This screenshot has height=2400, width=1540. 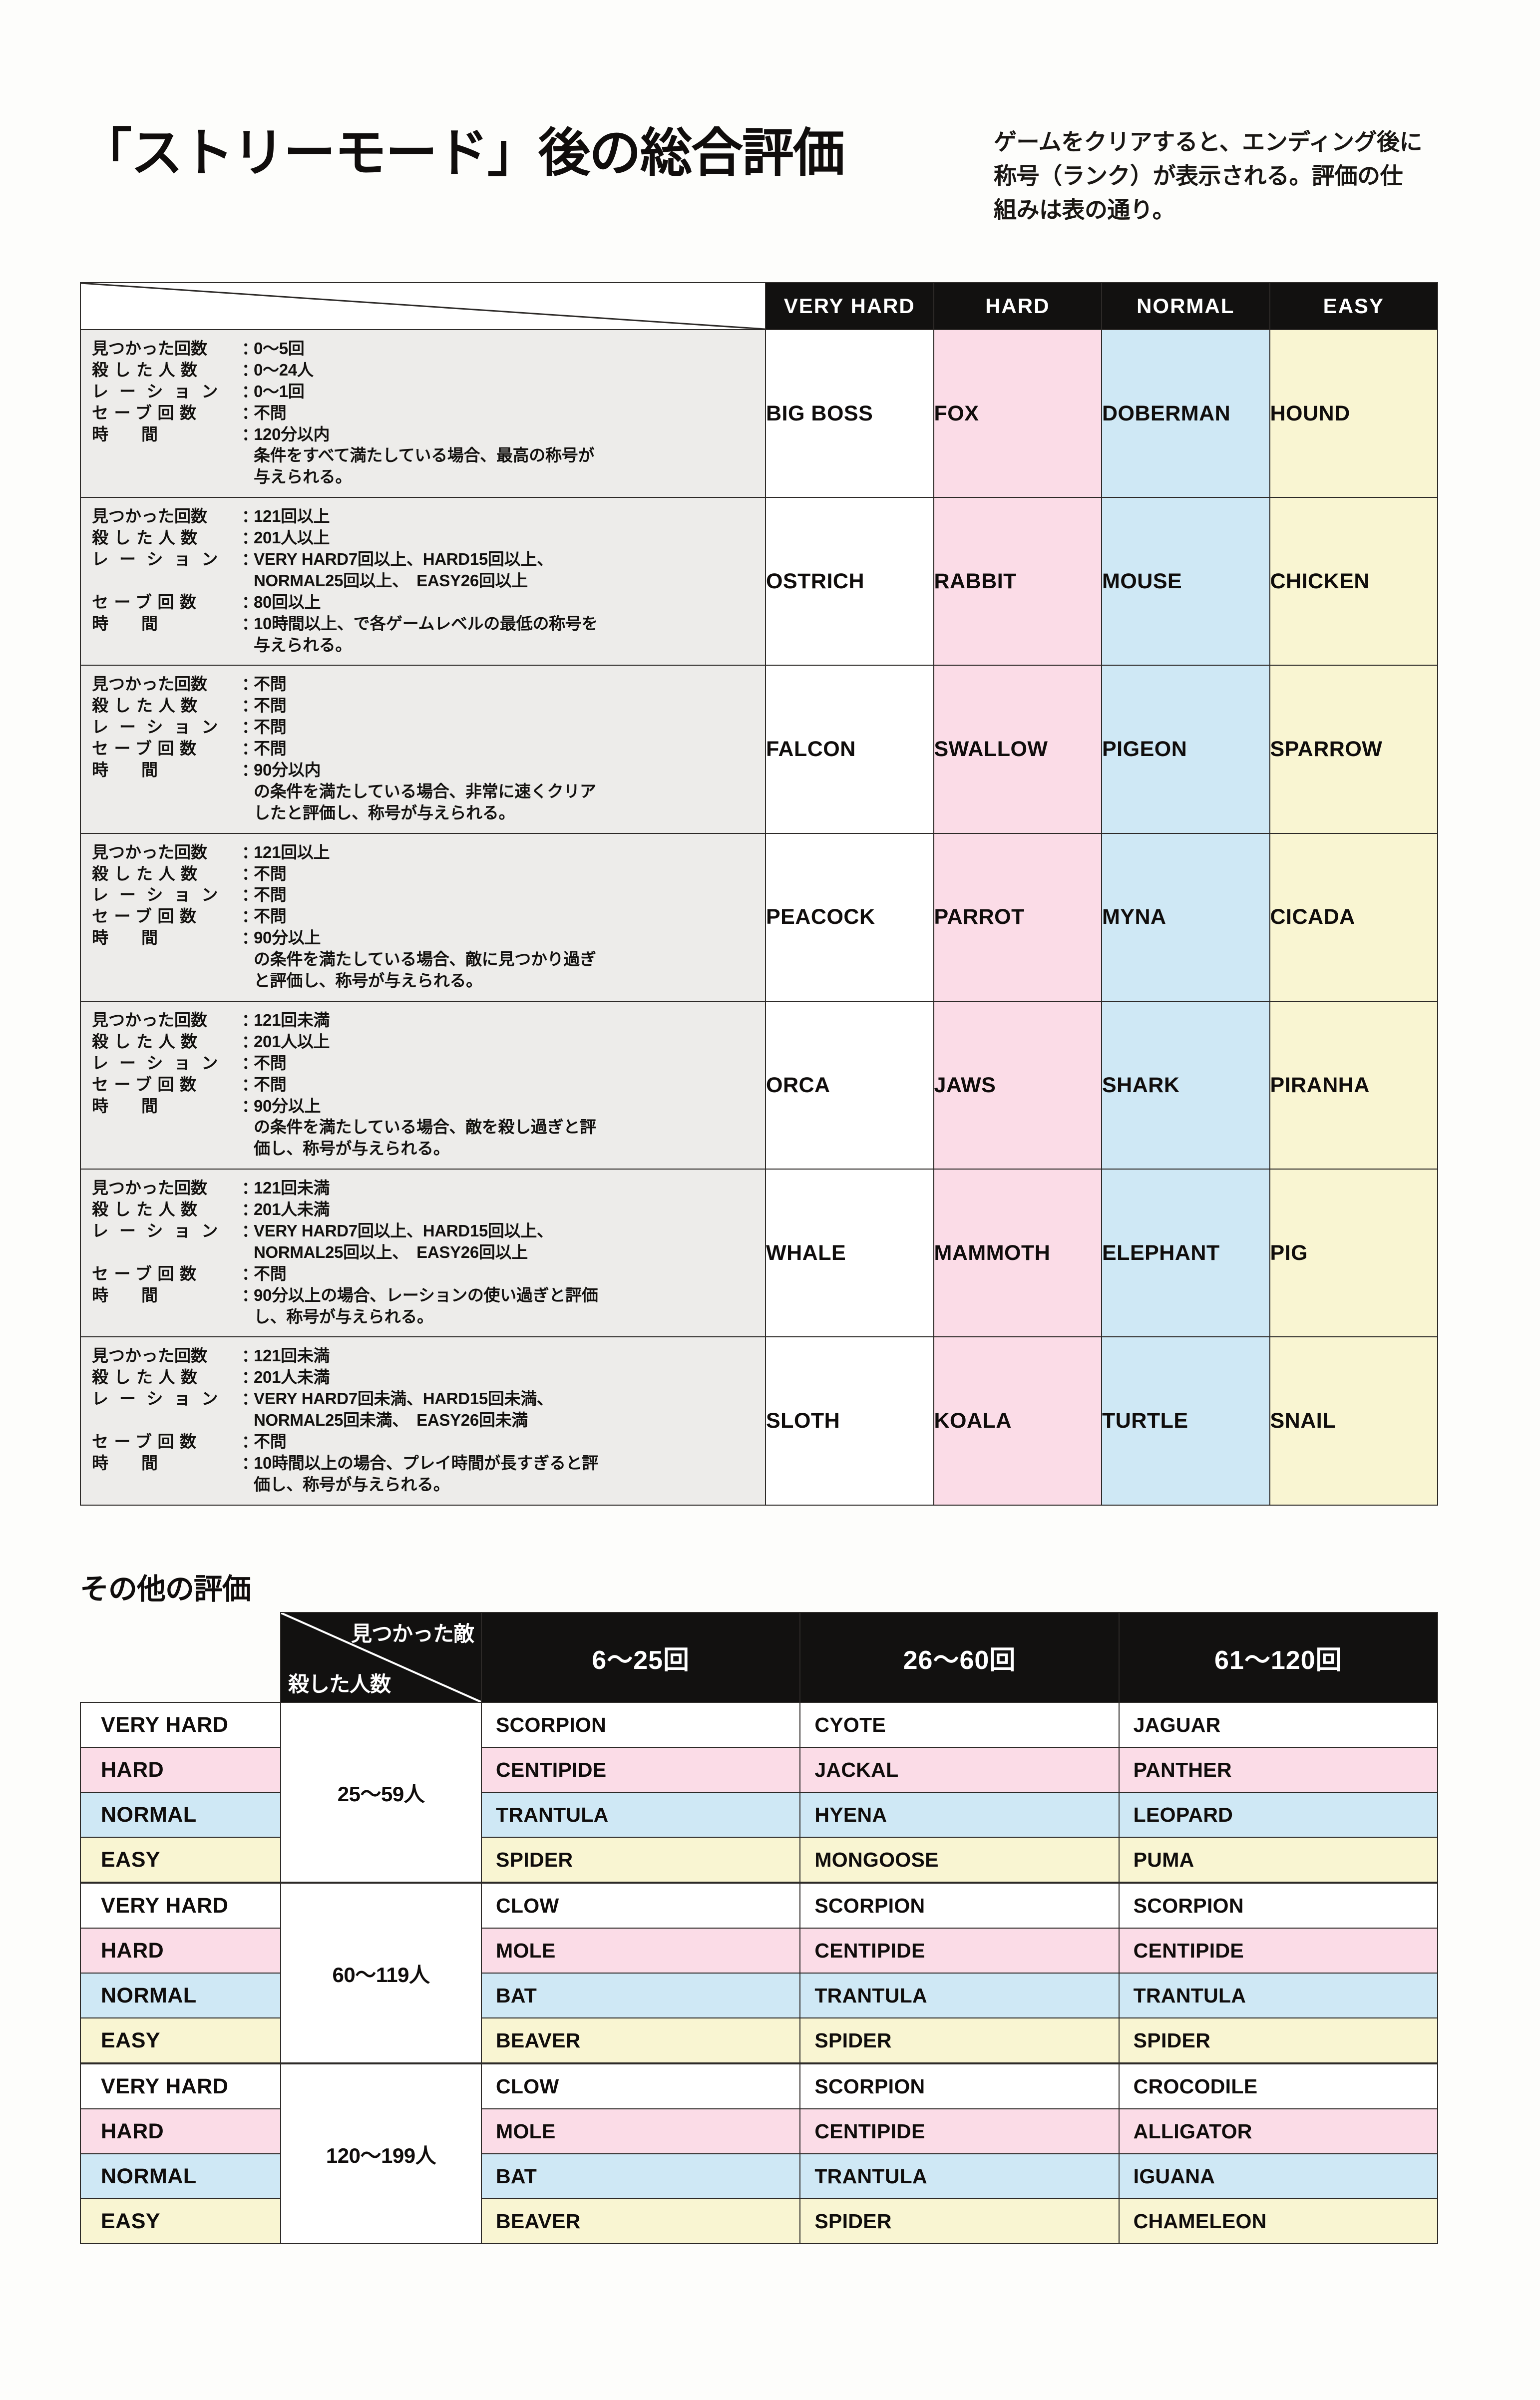 I want to click on condition-line: NORMAL25回以上、 EASY26回以上, so click(x=429, y=1252).